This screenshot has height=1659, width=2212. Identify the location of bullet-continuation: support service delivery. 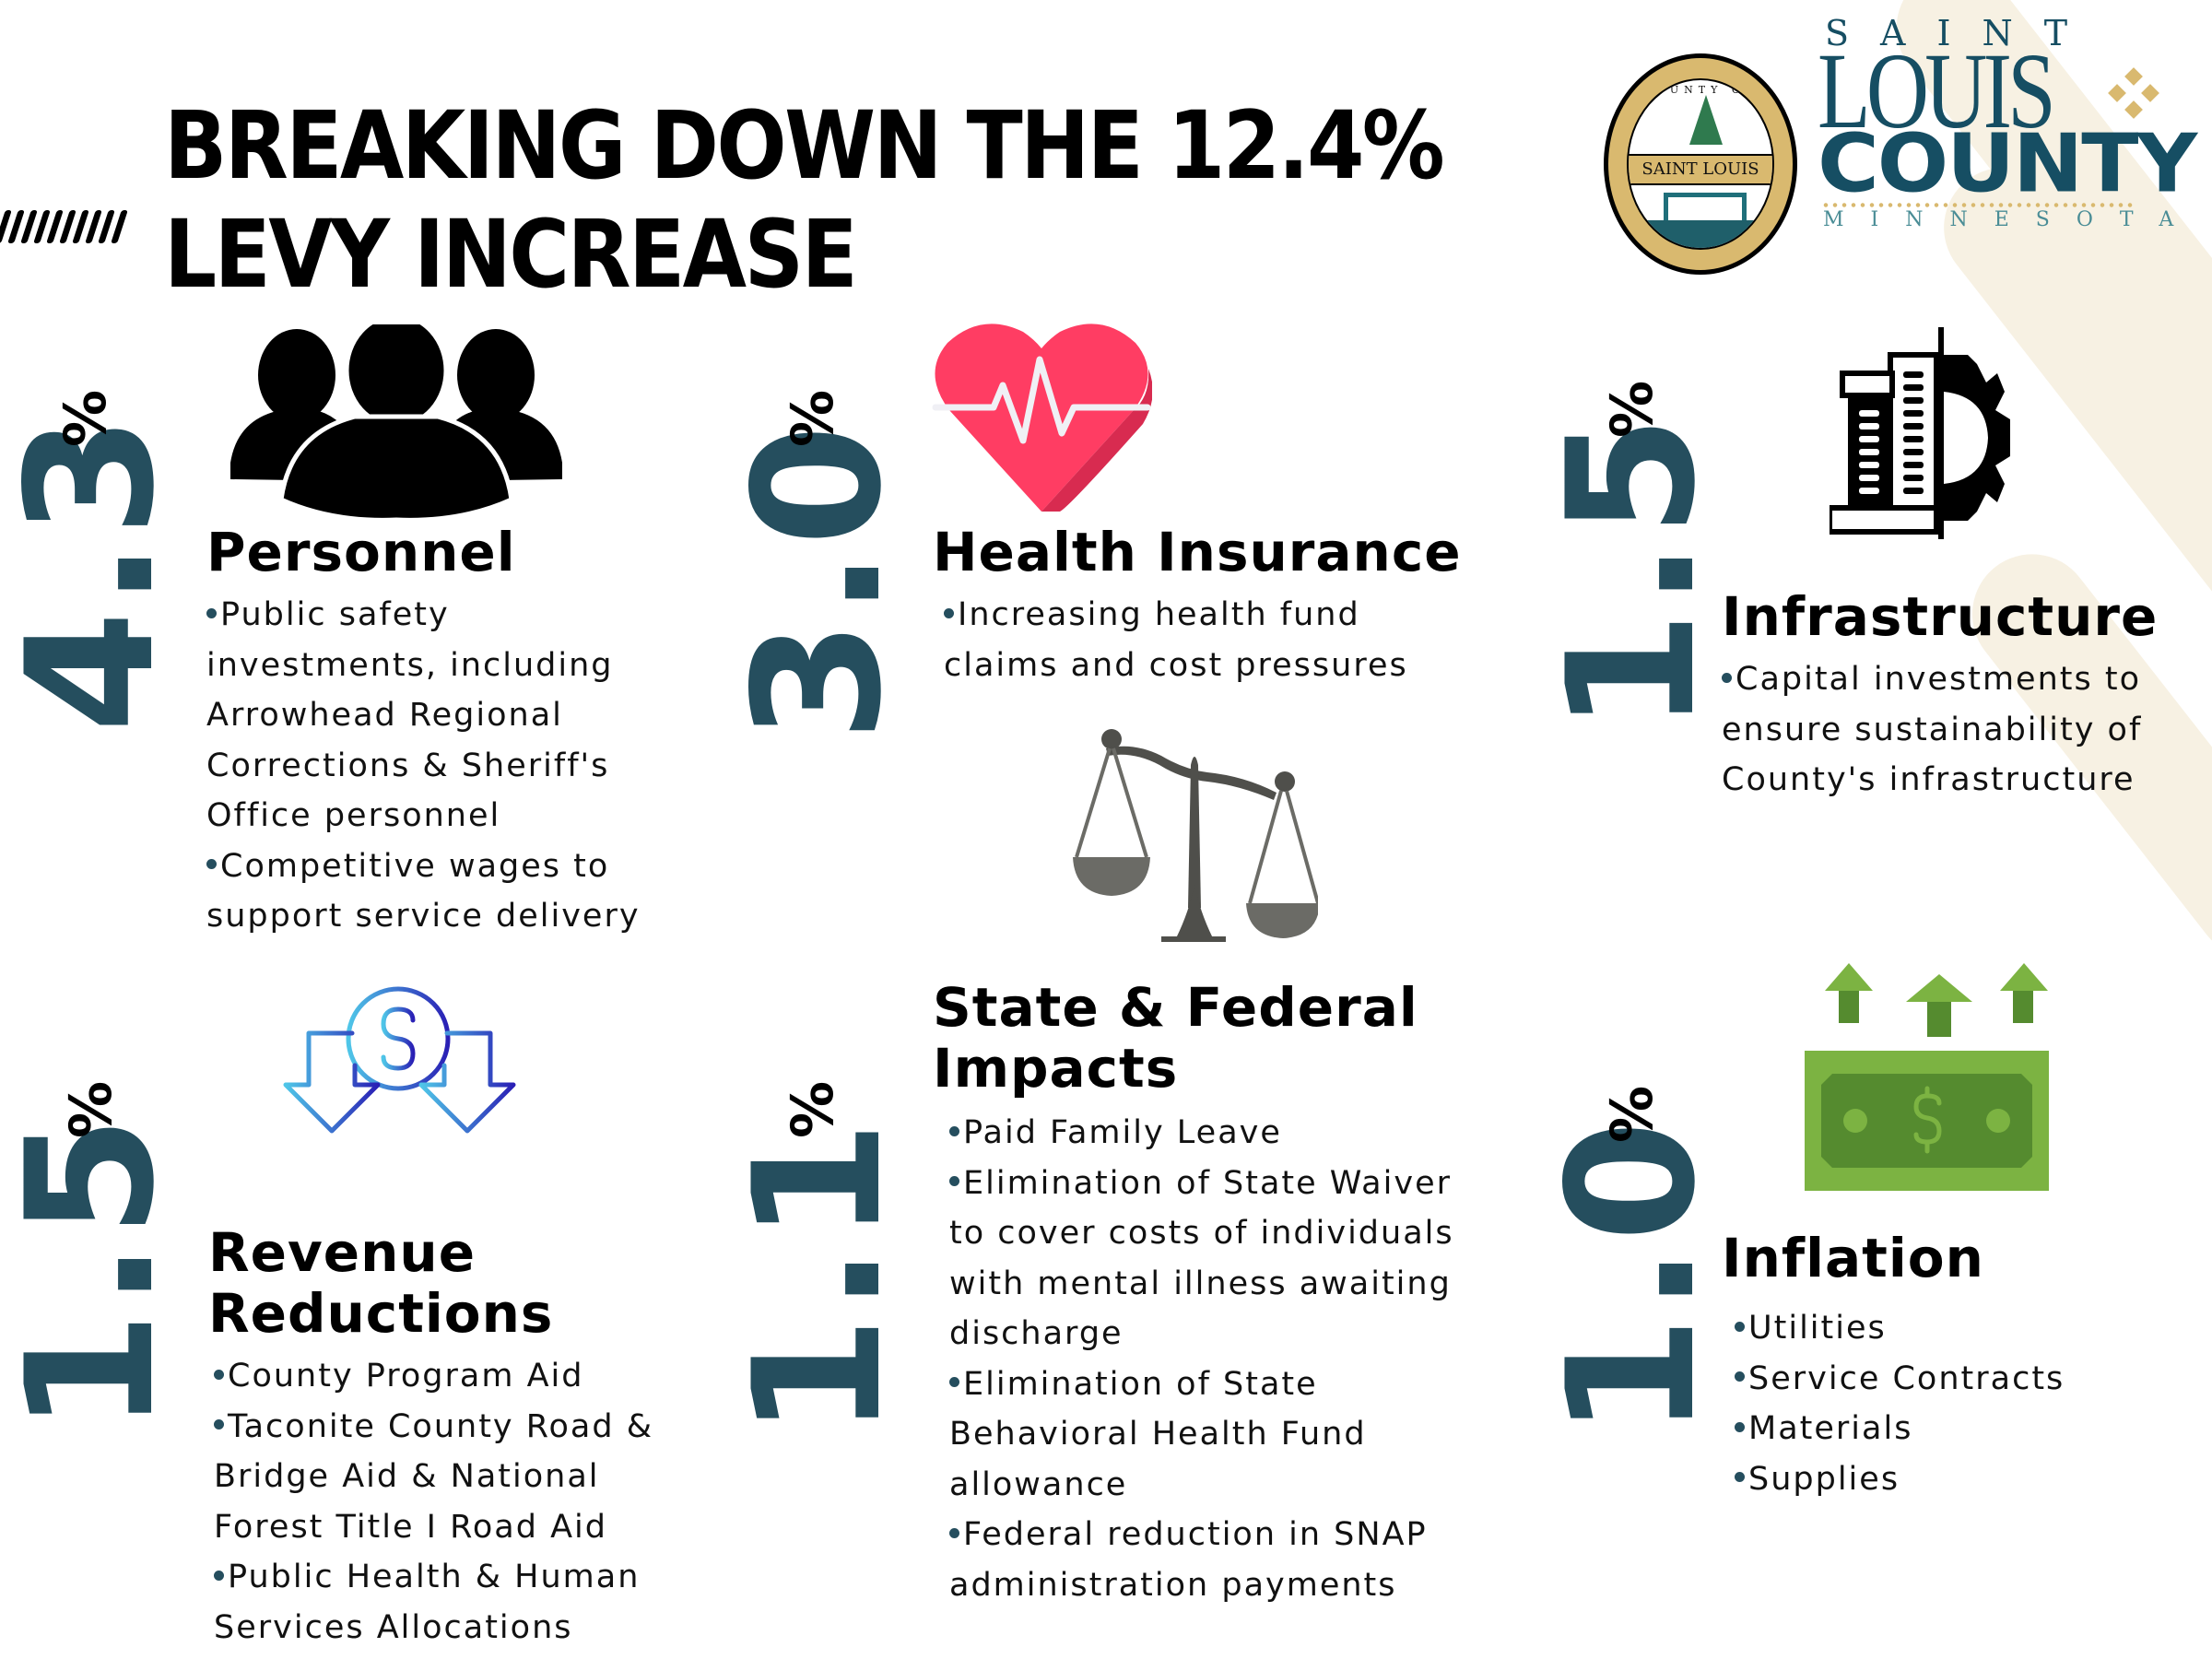
(423, 916).